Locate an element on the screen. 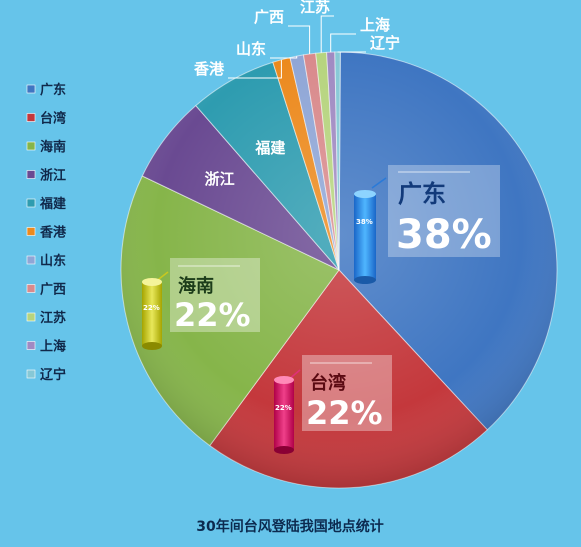 The height and width of the screenshot is (547, 581). callout-hainan-pct: 22% is located at coordinates (212, 315).